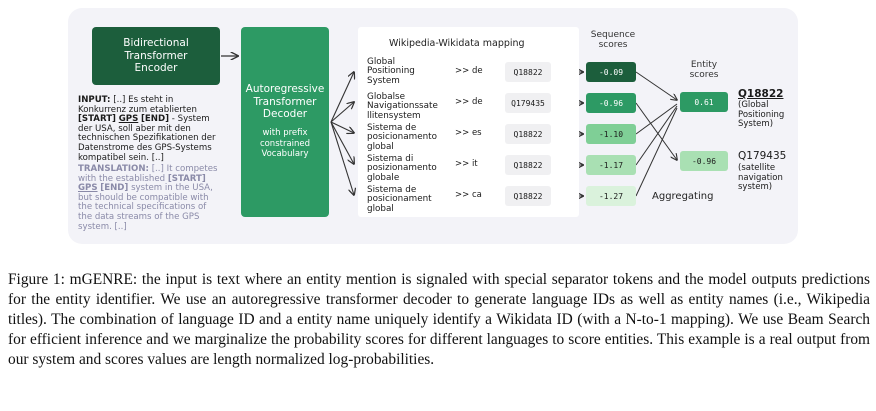  Describe the element at coordinates (704, 102) in the screenshot. I see `entity-score-1: 0.61` at that location.